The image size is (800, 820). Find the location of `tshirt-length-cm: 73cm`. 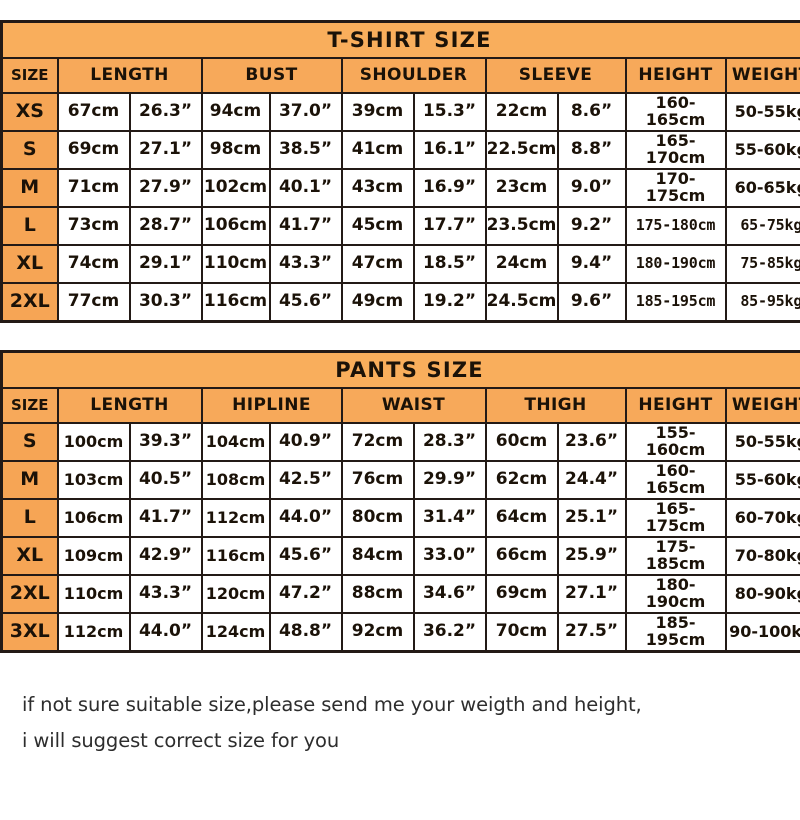

tshirt-length-cm: 73cm is located at coordinates (94, 226).